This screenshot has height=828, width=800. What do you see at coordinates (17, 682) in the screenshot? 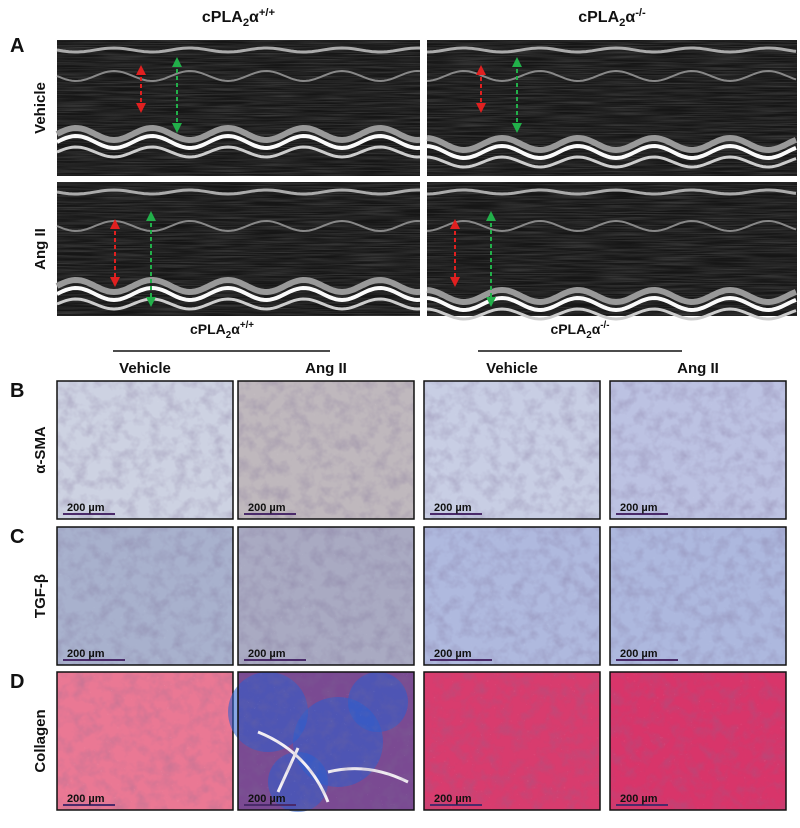
I see `panel-letter: D` at bounding box center [17, 682].